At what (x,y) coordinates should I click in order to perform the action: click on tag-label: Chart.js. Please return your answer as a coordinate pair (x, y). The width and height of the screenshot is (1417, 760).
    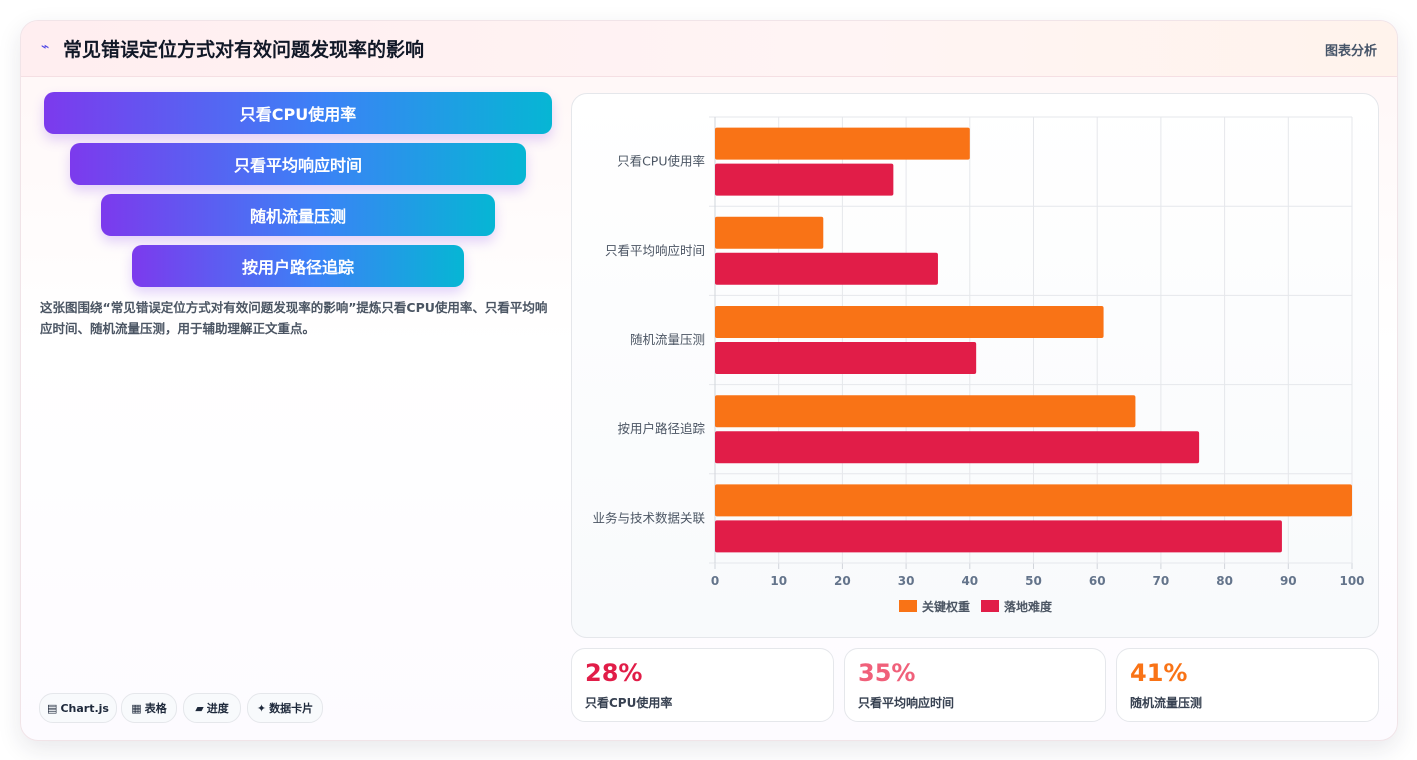
    Looking at the image, I should click on (84, 708).